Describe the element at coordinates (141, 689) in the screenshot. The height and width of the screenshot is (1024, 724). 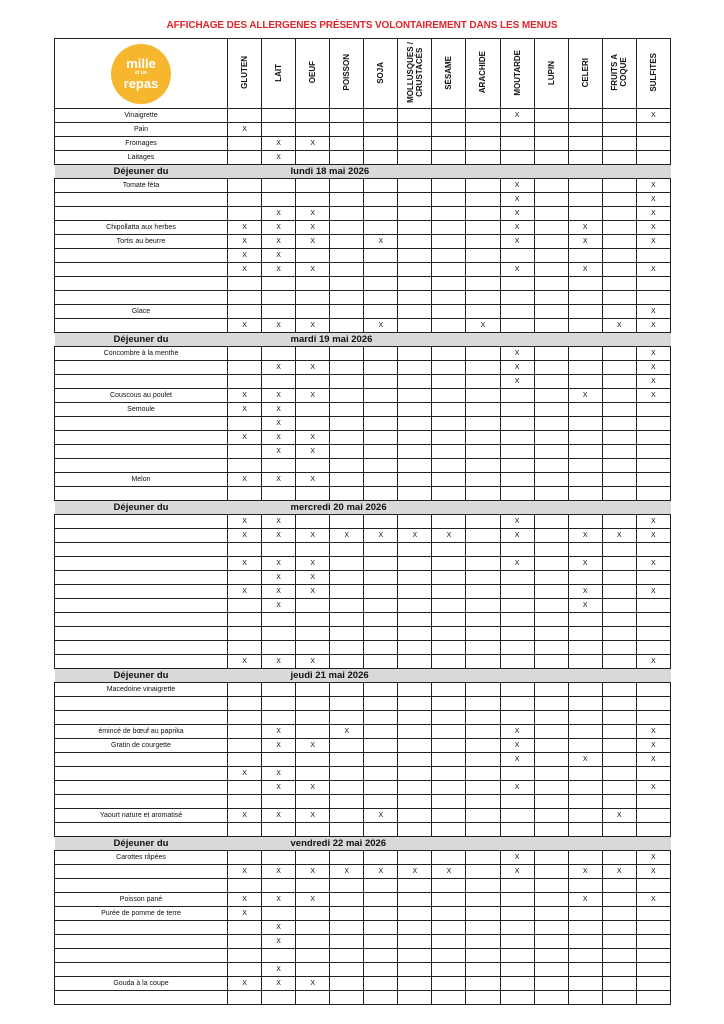
I see `dish-name: Macedoine vinaigrette` at that location.